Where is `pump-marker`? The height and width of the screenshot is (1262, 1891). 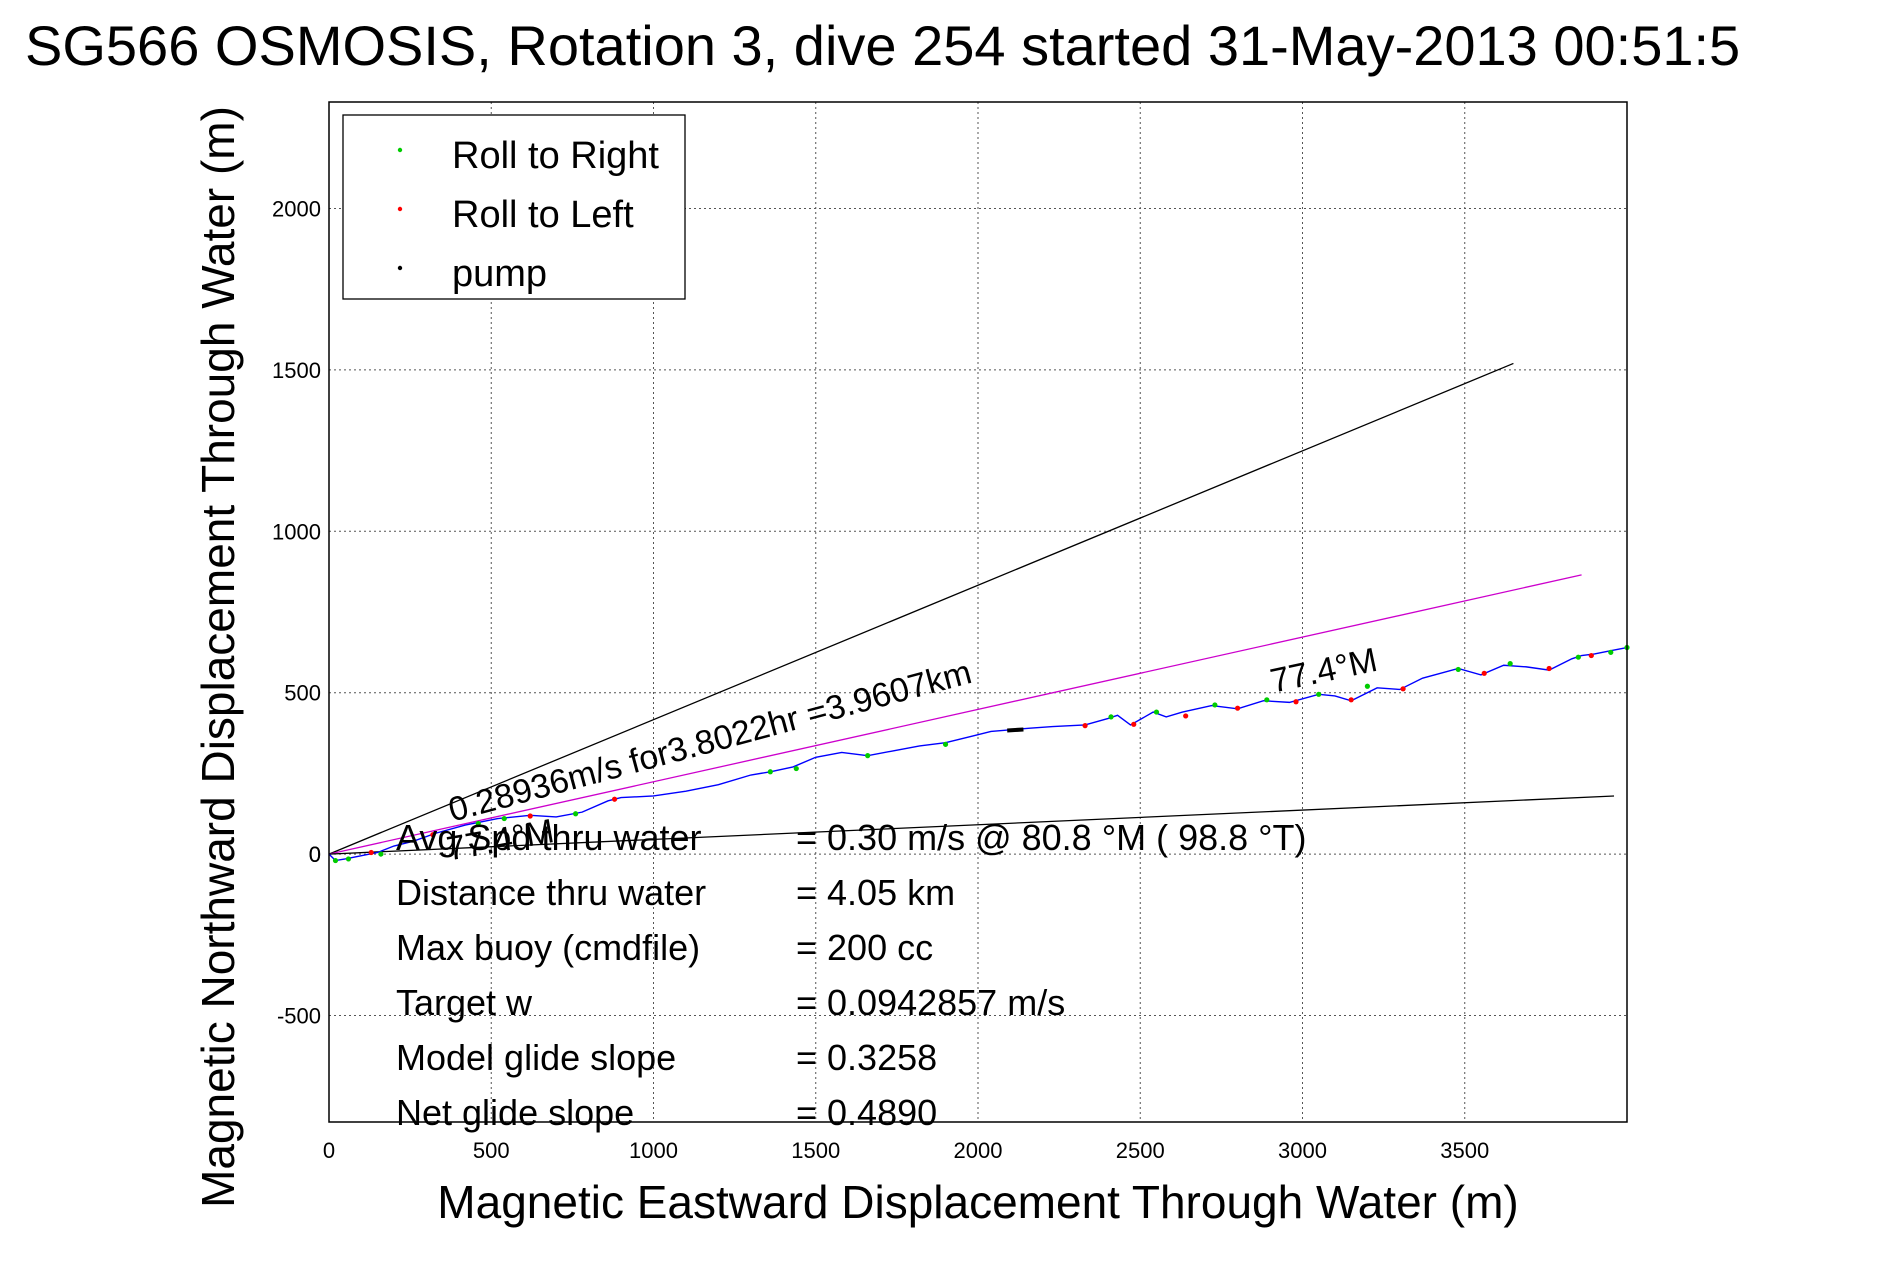
pump-marker is located at coordinates (1015, 730).